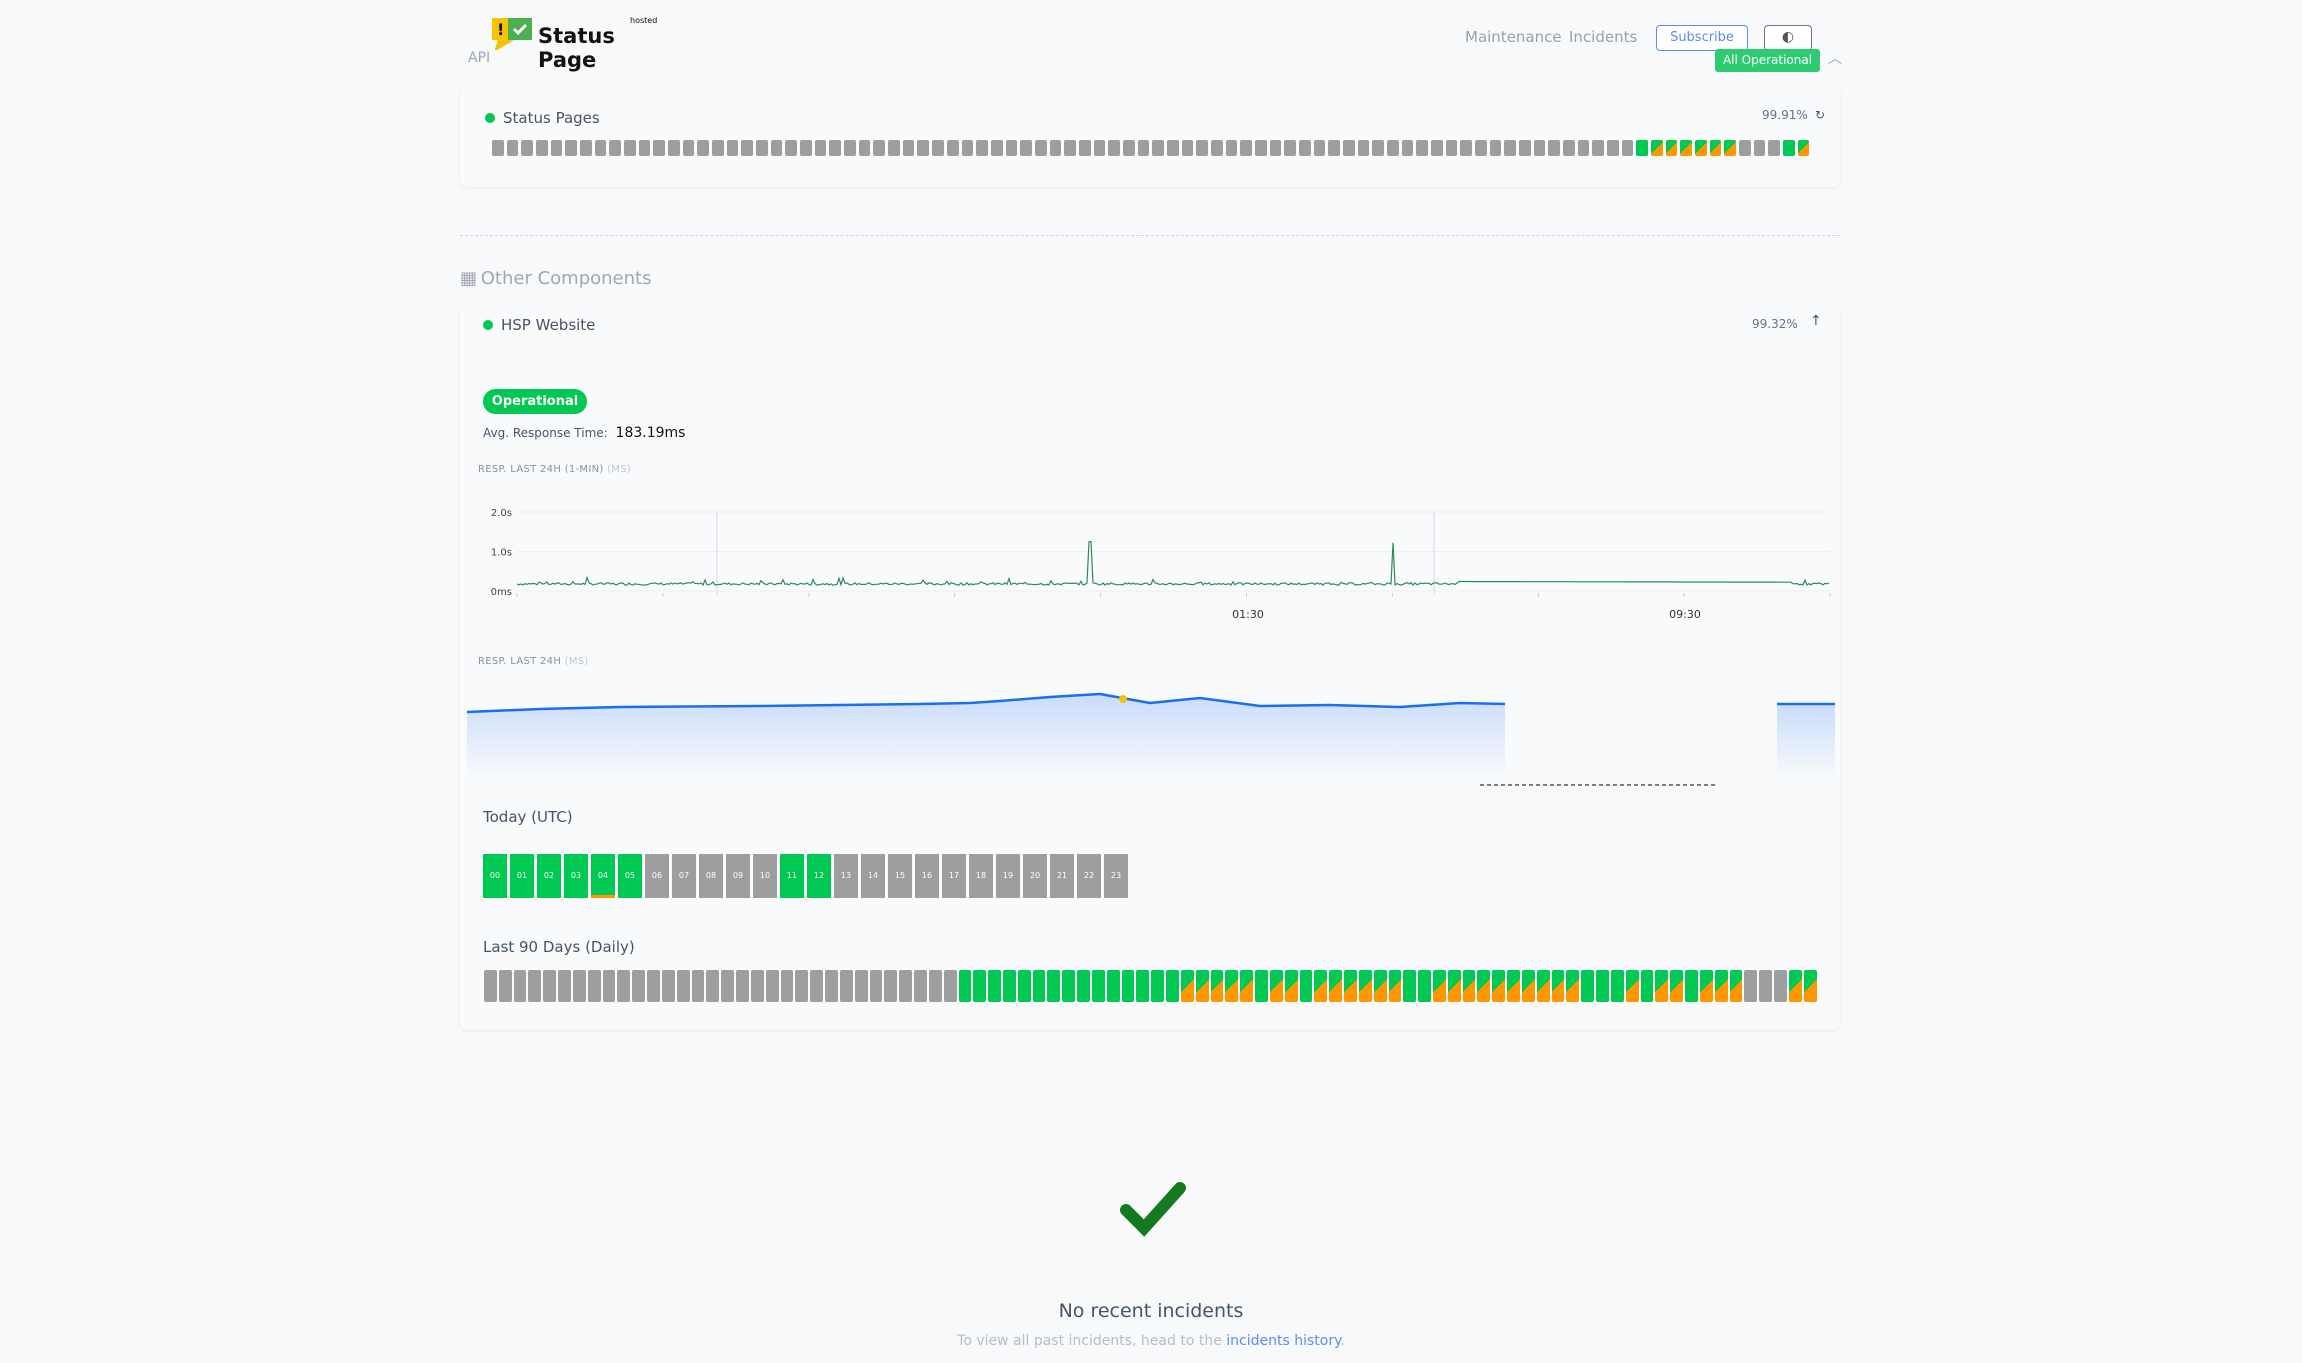 The width and height of the screenshot is (2302, 1363). What do you see at coordinates (684, 876) in the screenshot?
I see `hour-bar: 07` at bounding box center [684, 876].